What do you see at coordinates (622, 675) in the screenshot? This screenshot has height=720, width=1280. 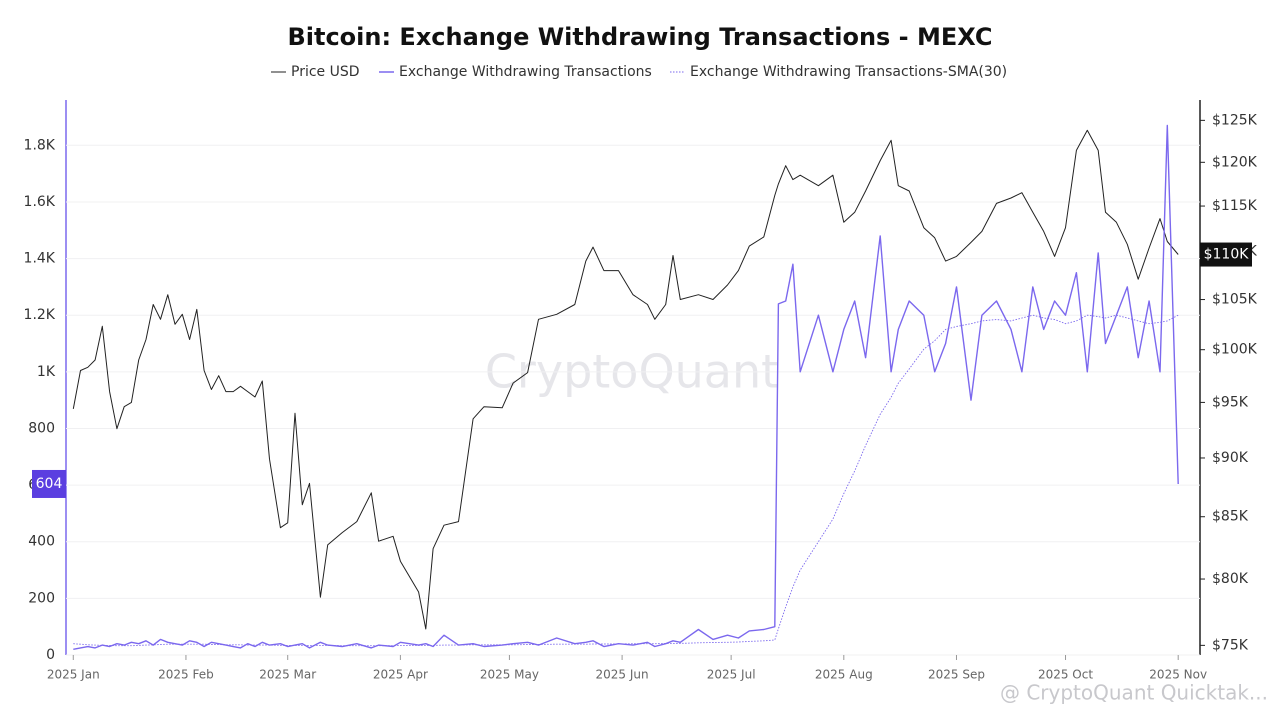 I see `x-tick-label: 2025 Jun` at bounding box center [622, 675].